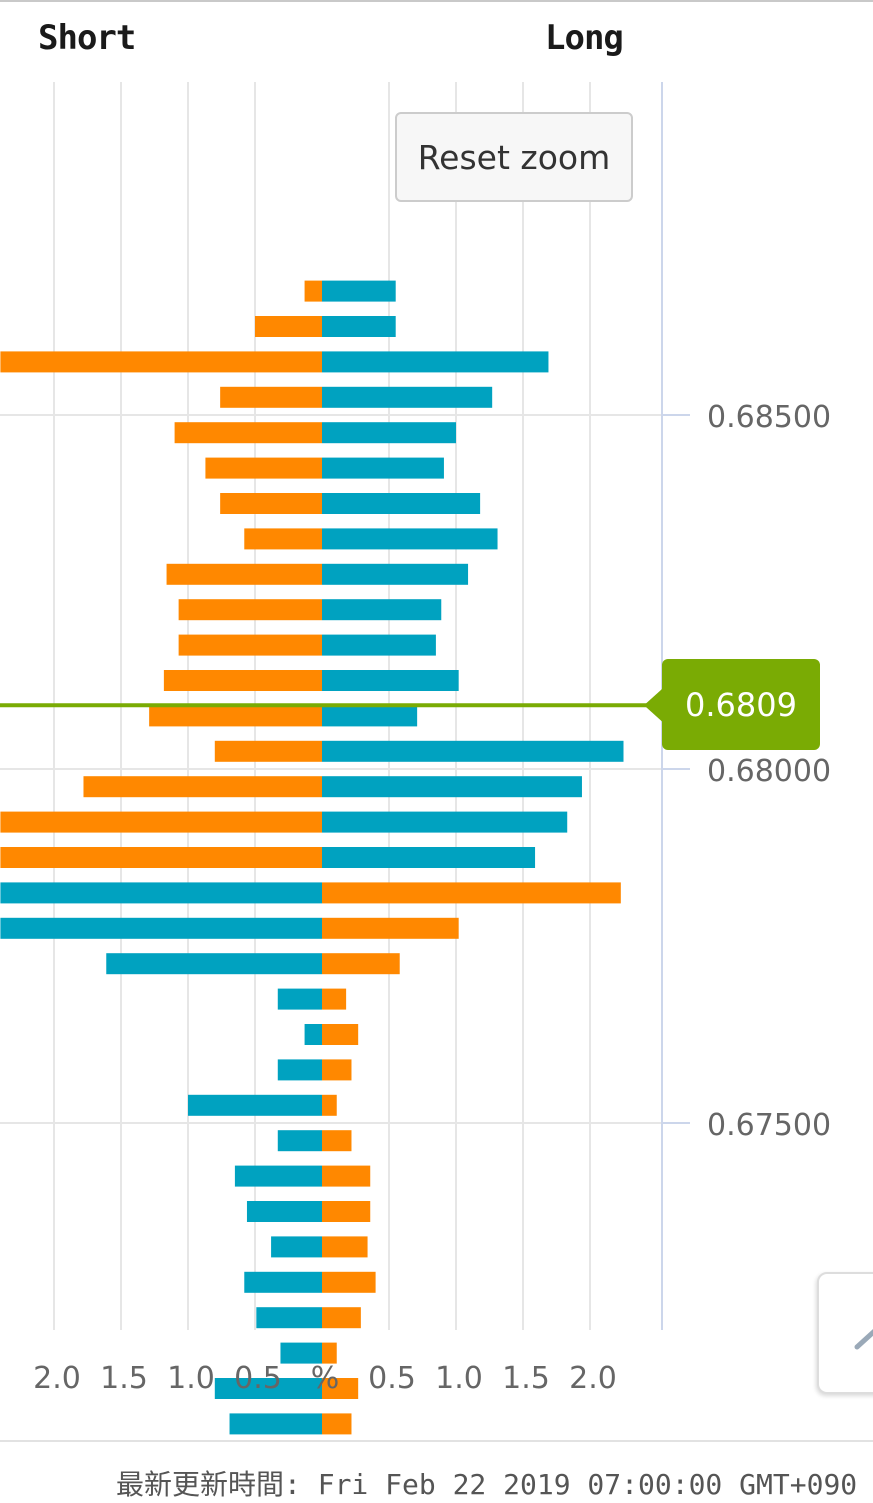 The image size is (873, 1503). What do you see at coordinates (87, 38) in the screenshot?
I see `short-header: Short` at bounding box center [87, 38].